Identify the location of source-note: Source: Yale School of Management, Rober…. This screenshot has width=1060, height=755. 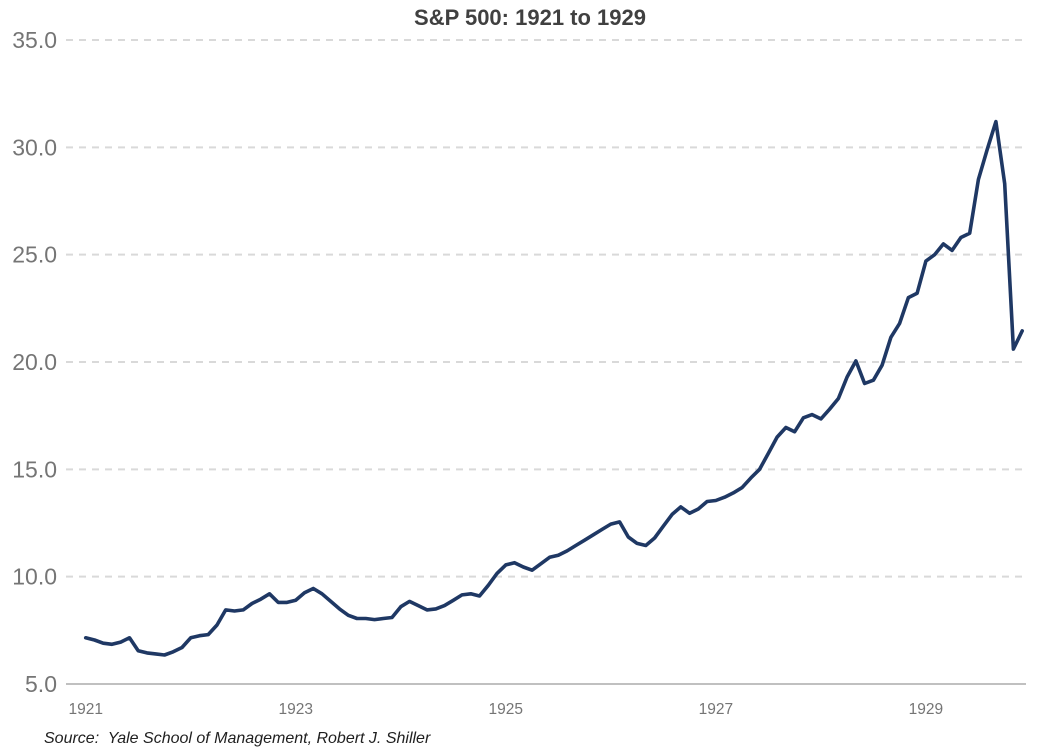
(237, 738).